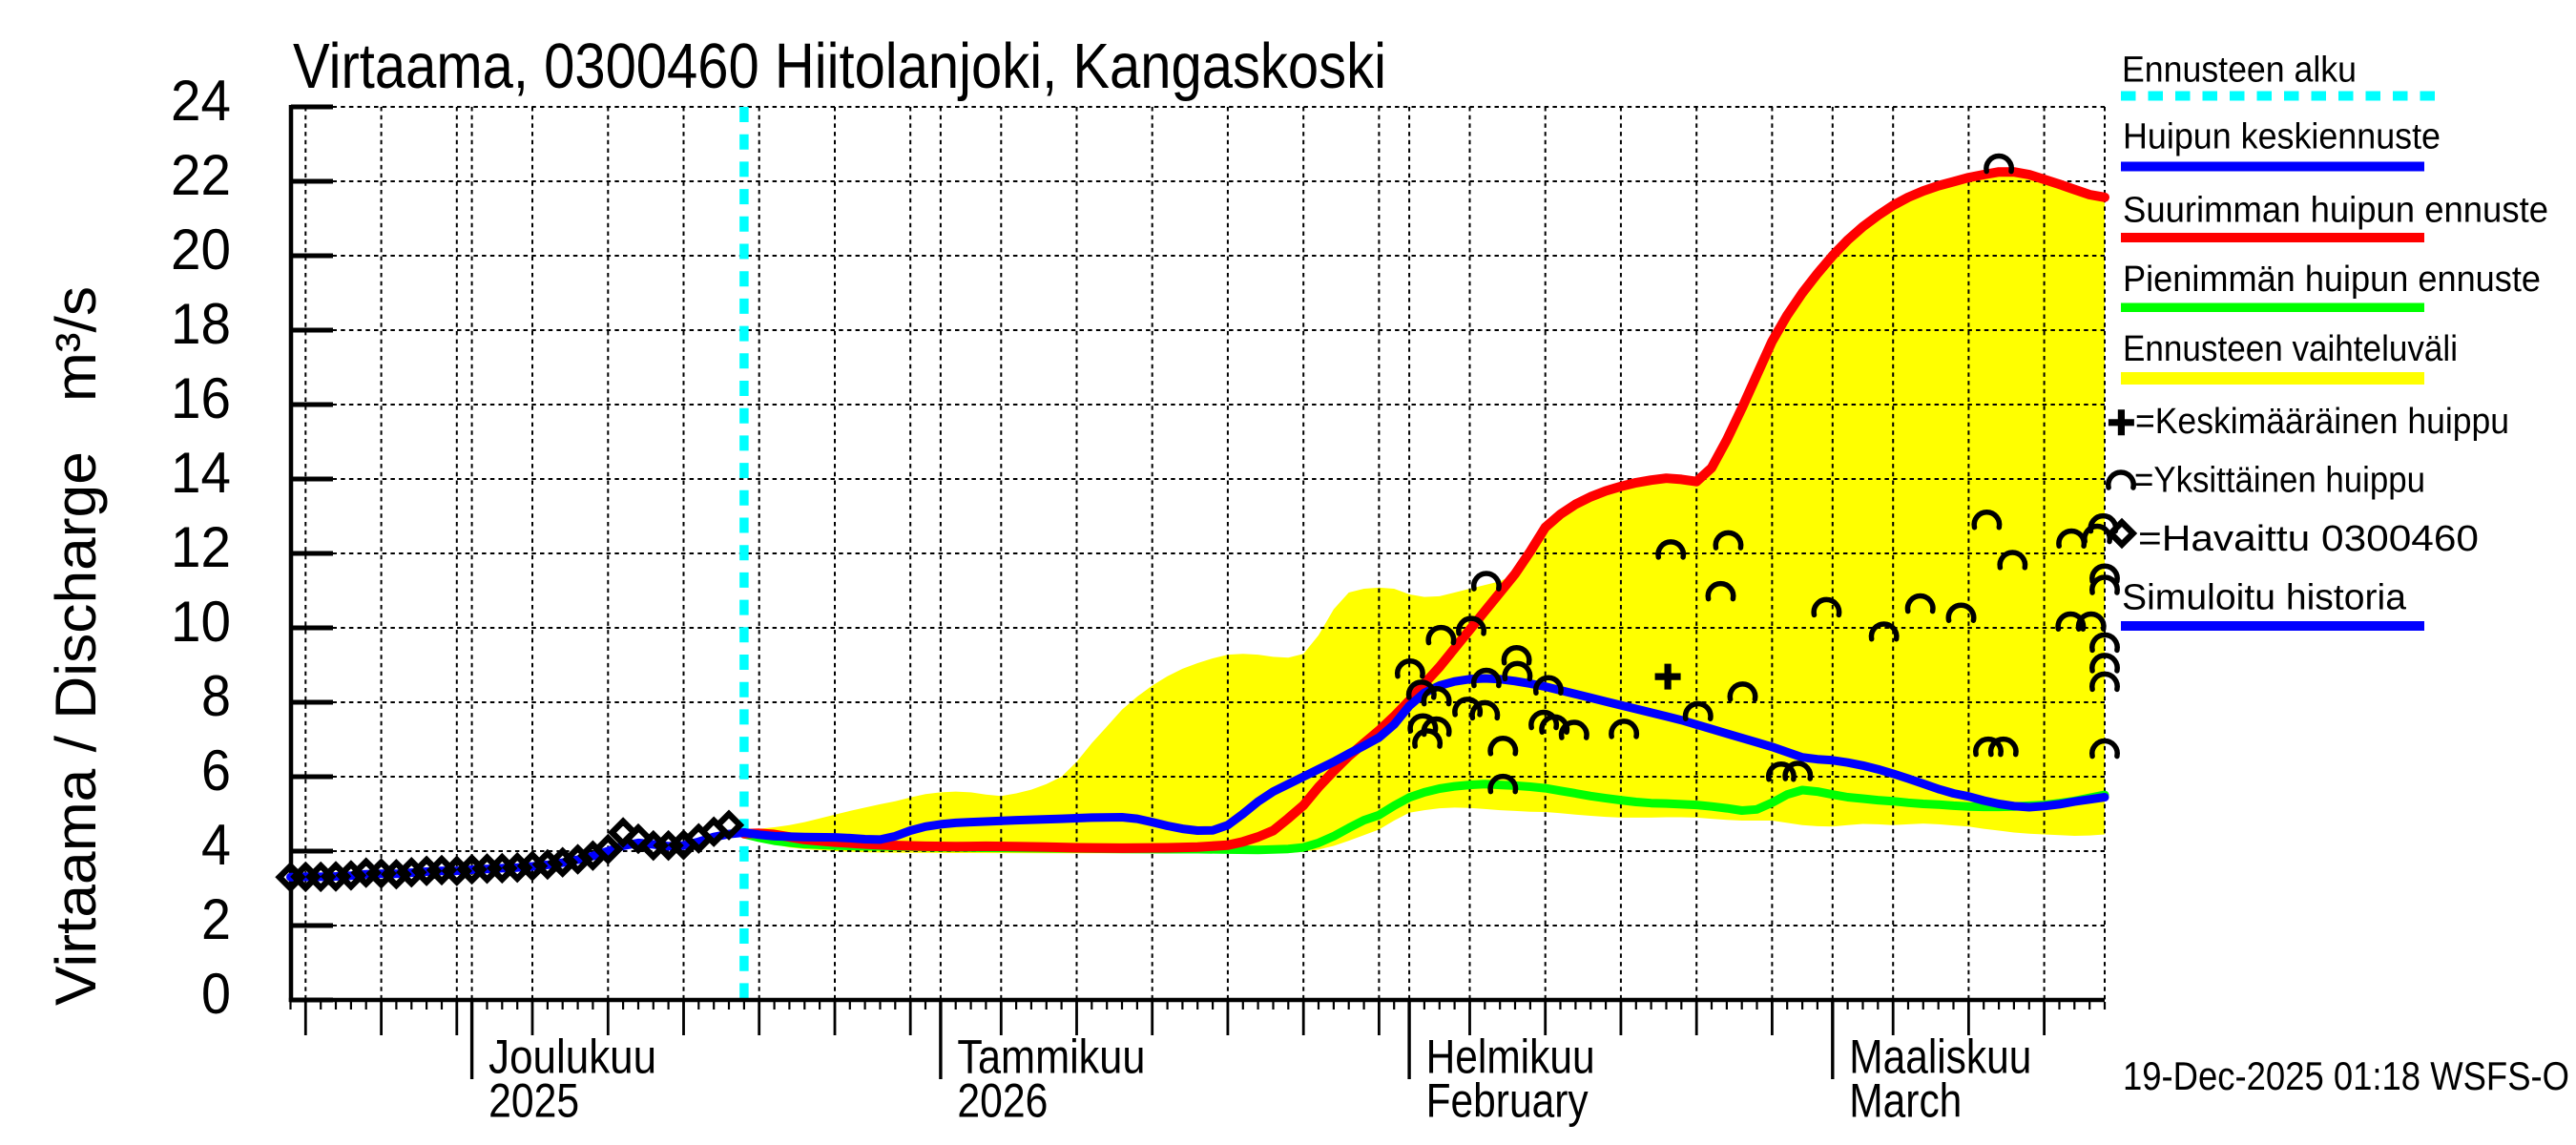 The height and width of the screenshot is (1145, 2576). I want to click on svg-text: 2026, so click(1002, 1101).